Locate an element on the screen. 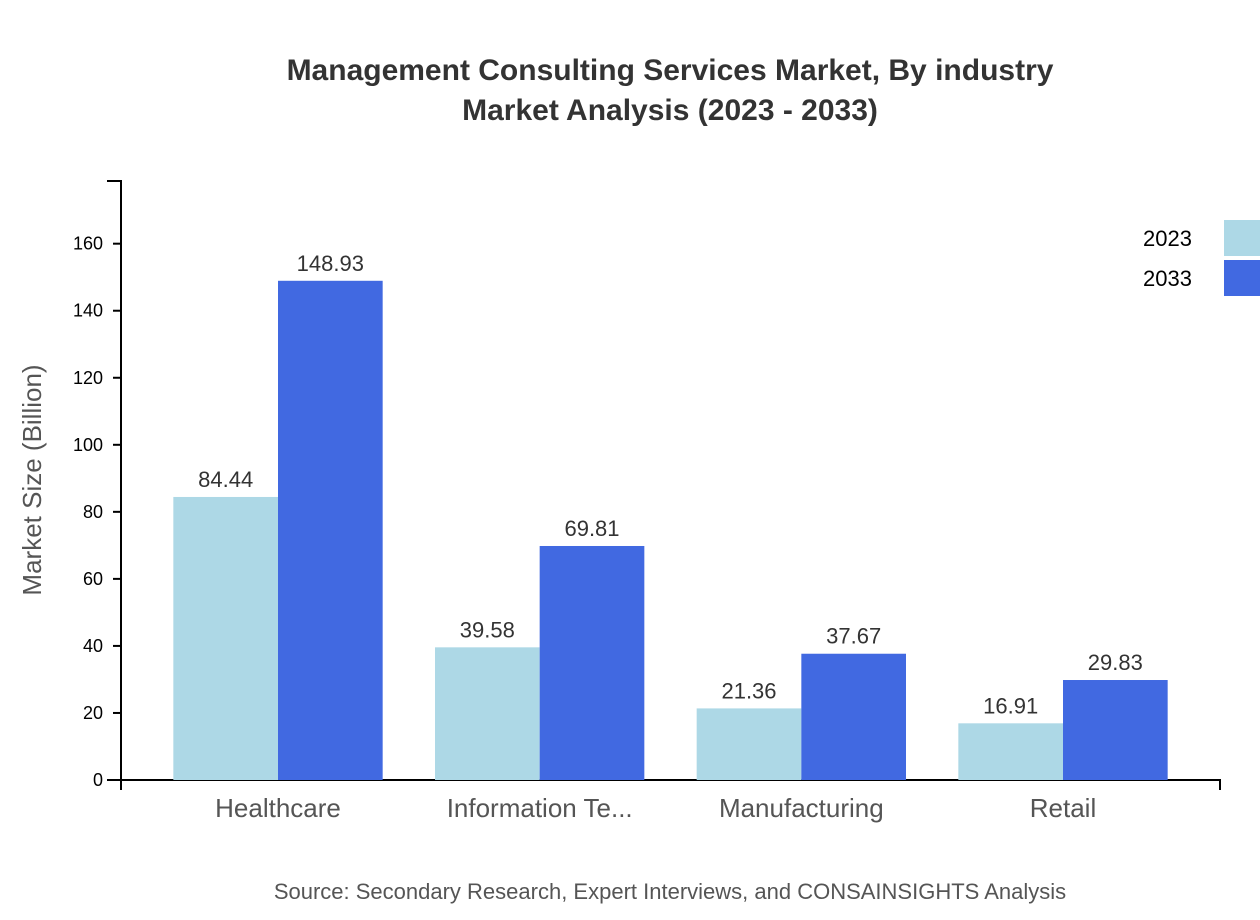 Image resolution: width=1260 pixels, height=920 pixels. y-tick-label: 160 is located at coordinates (88, 244).